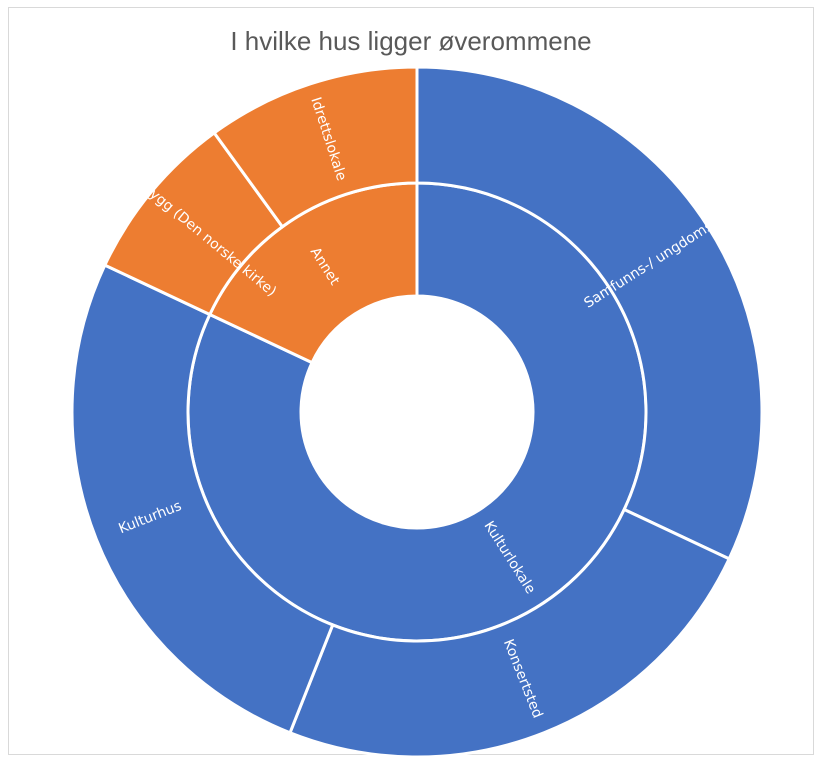 The image size is (822, 762). What do you see at coordinates (315, 147) in the screenshot?
I see `outer-segment-idrettslokale` at bounding box center [315, 147].